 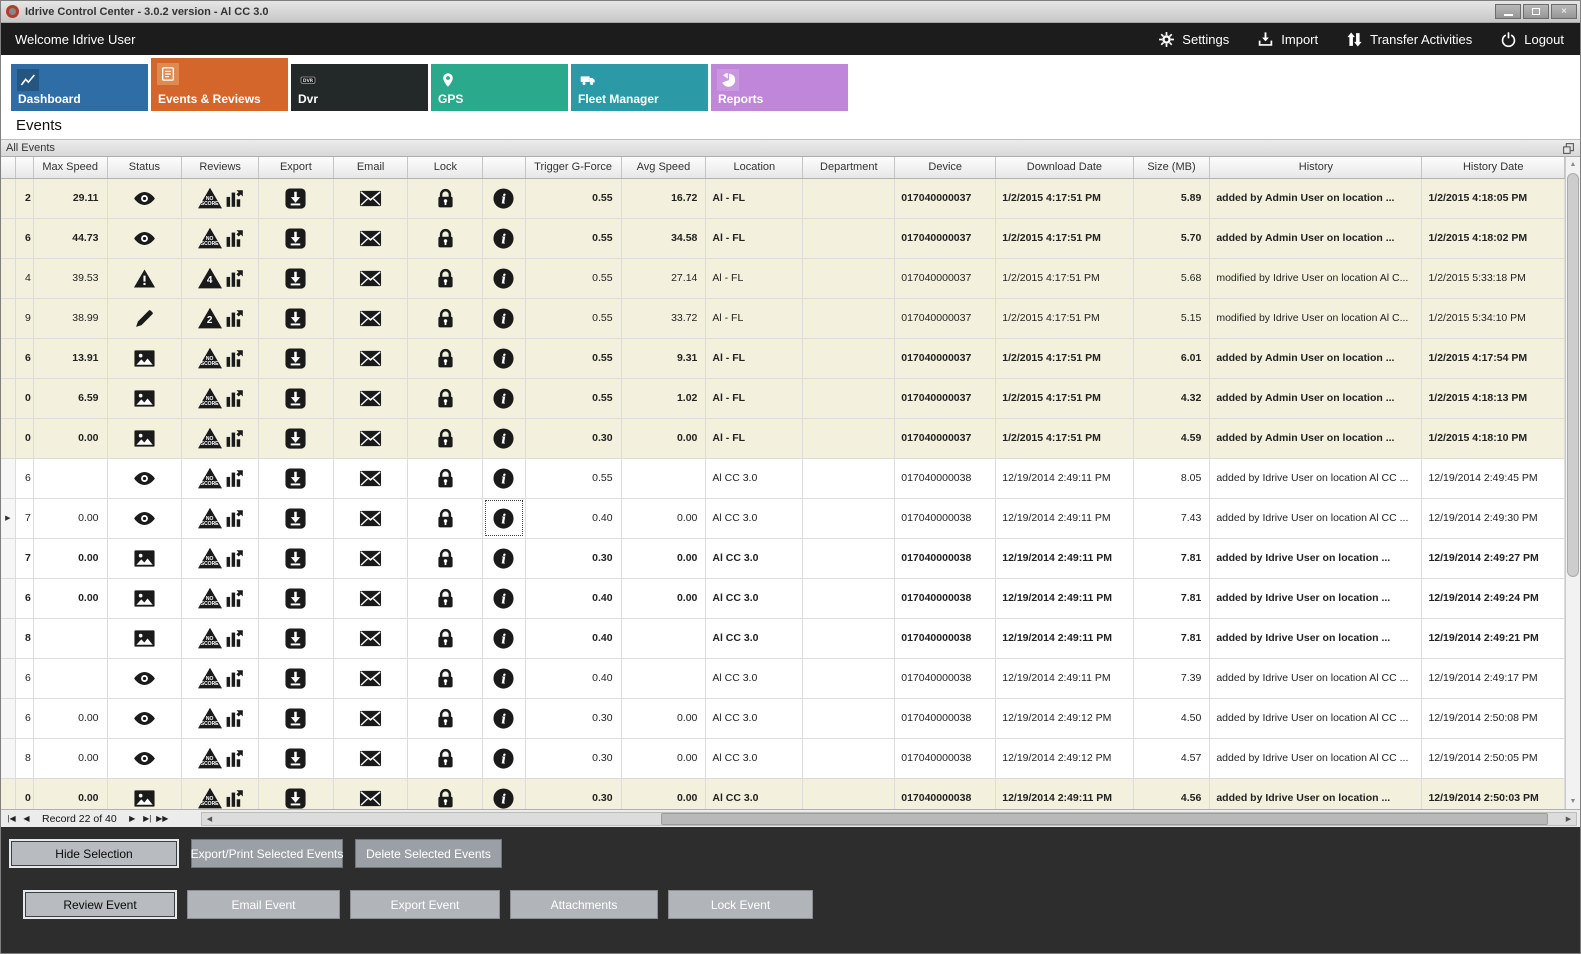 What do you see at coordinates (1172, 168) in the screenshot?
I see `column-header: Size (MB)` at bounding box center [1172, 168].